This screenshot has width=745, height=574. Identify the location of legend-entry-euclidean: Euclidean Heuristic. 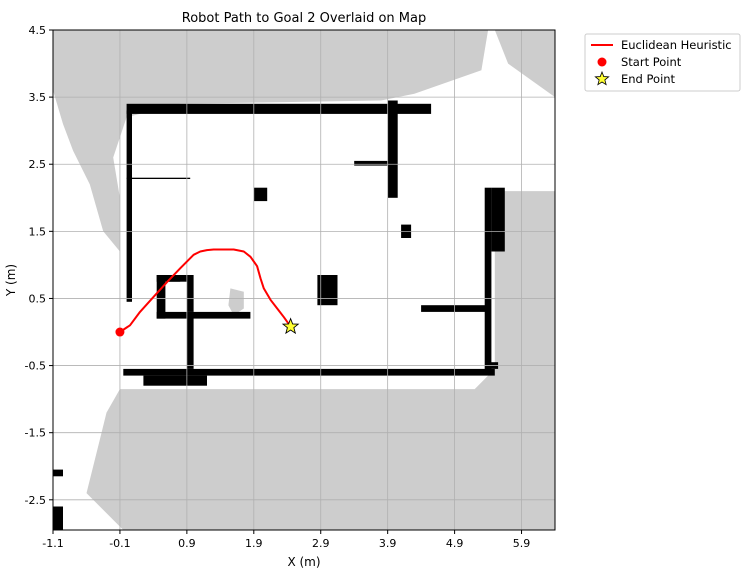
(676, 45).